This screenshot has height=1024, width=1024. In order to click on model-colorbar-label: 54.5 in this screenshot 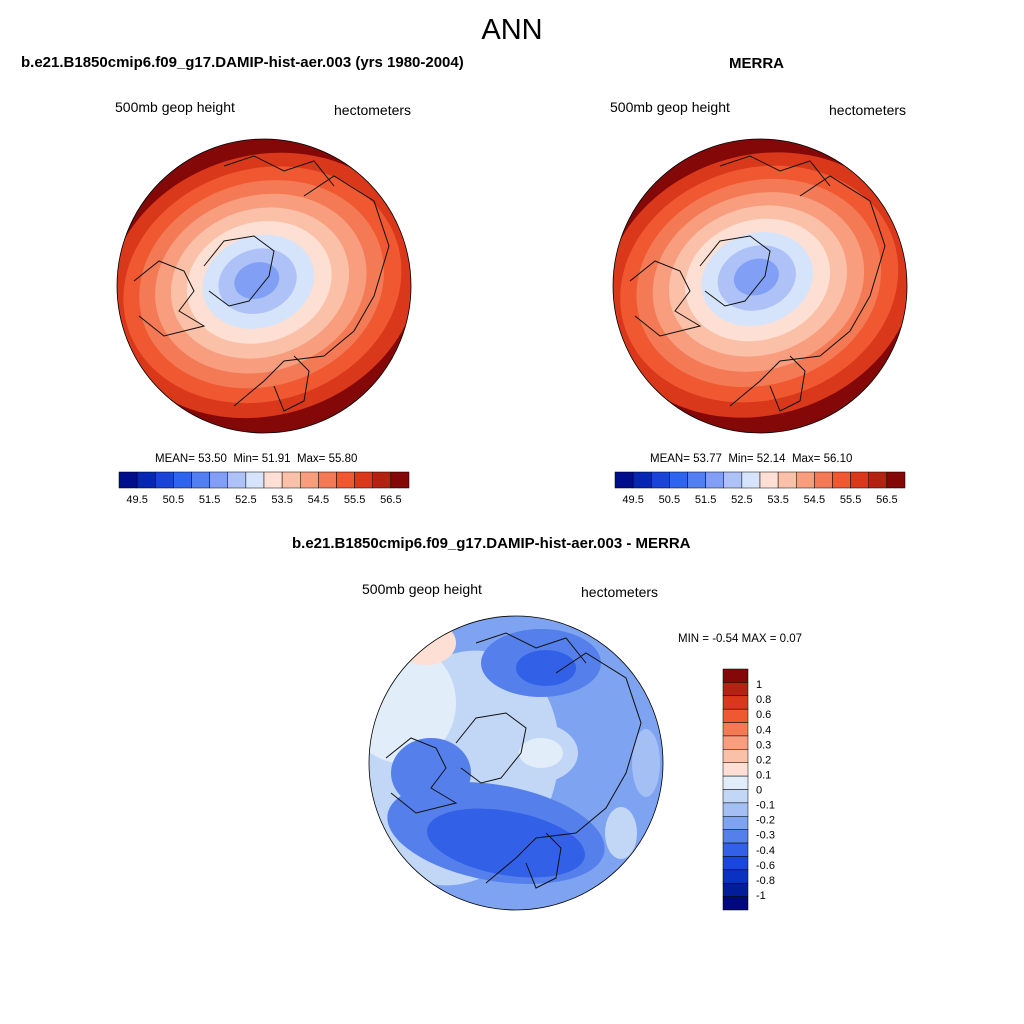, I will do `click(318, 500)`.